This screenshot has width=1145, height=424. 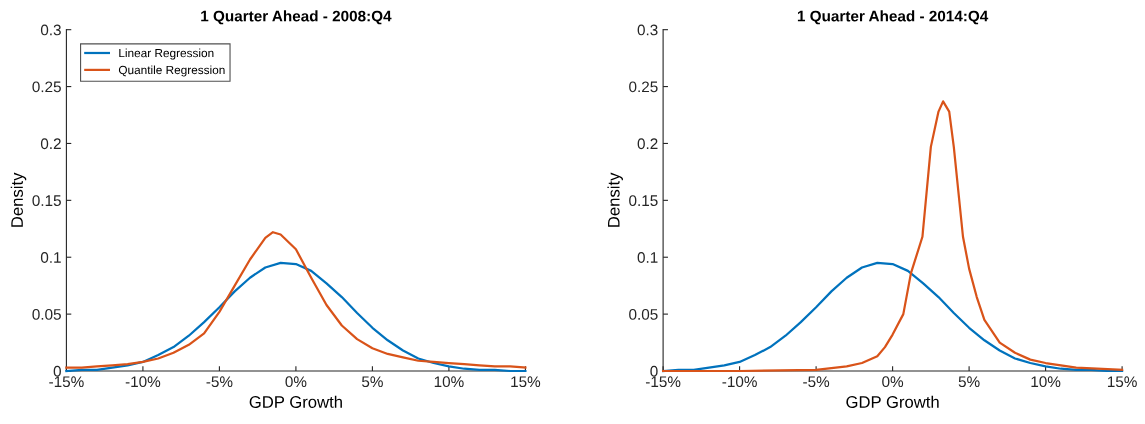 I want to click on chart-title: 1 Quarter Ahead - 2008:Q4, so click(x=296, y=17).